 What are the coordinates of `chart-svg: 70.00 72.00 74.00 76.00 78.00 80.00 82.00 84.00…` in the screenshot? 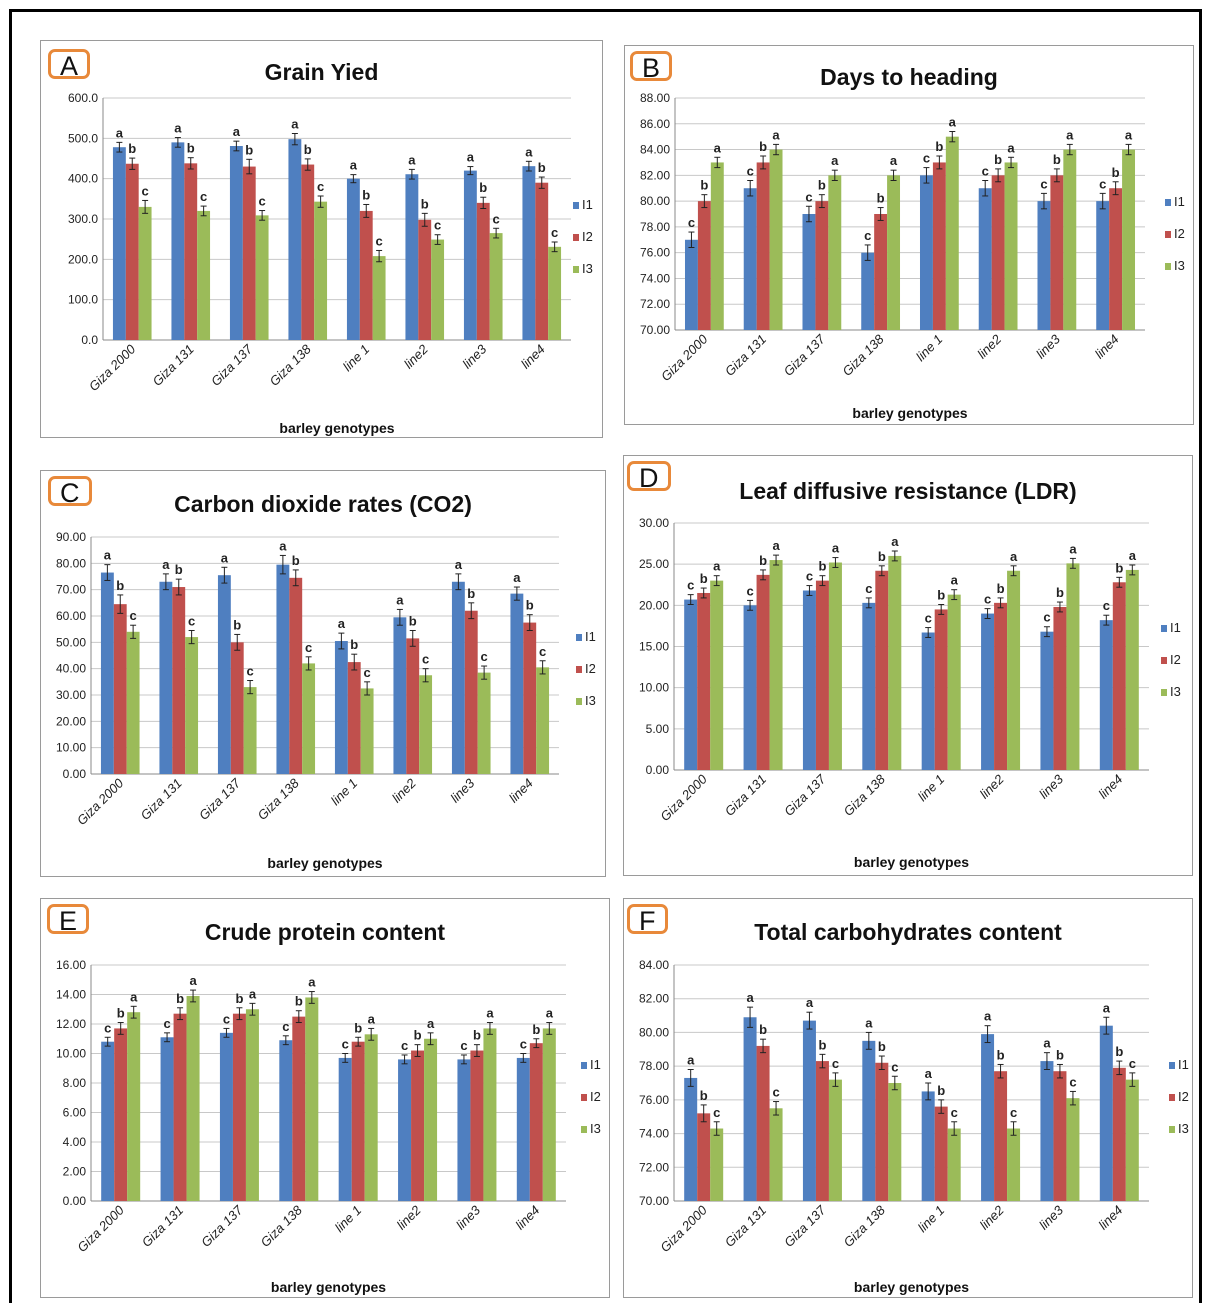 It's located at (912, 256).